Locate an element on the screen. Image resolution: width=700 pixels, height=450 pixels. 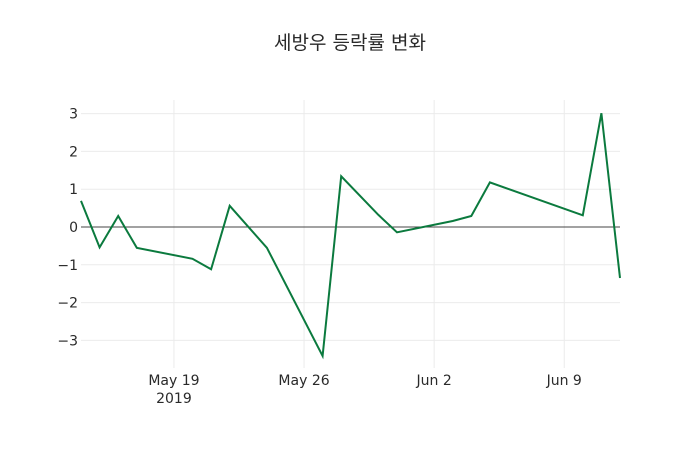
y-axis-ticks: 3 2 1 0 −1 −2 −3 is located at coordinates (67, 228).